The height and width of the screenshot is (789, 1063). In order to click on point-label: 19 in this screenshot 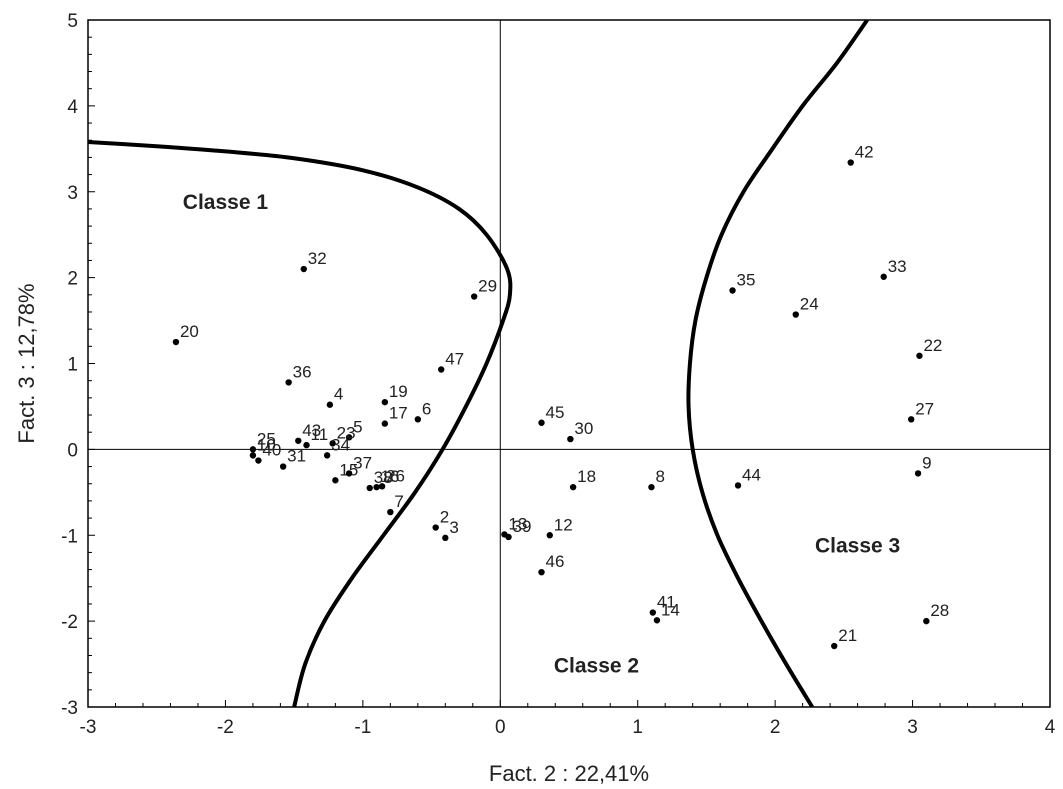, I will do `click(398, 391)`.